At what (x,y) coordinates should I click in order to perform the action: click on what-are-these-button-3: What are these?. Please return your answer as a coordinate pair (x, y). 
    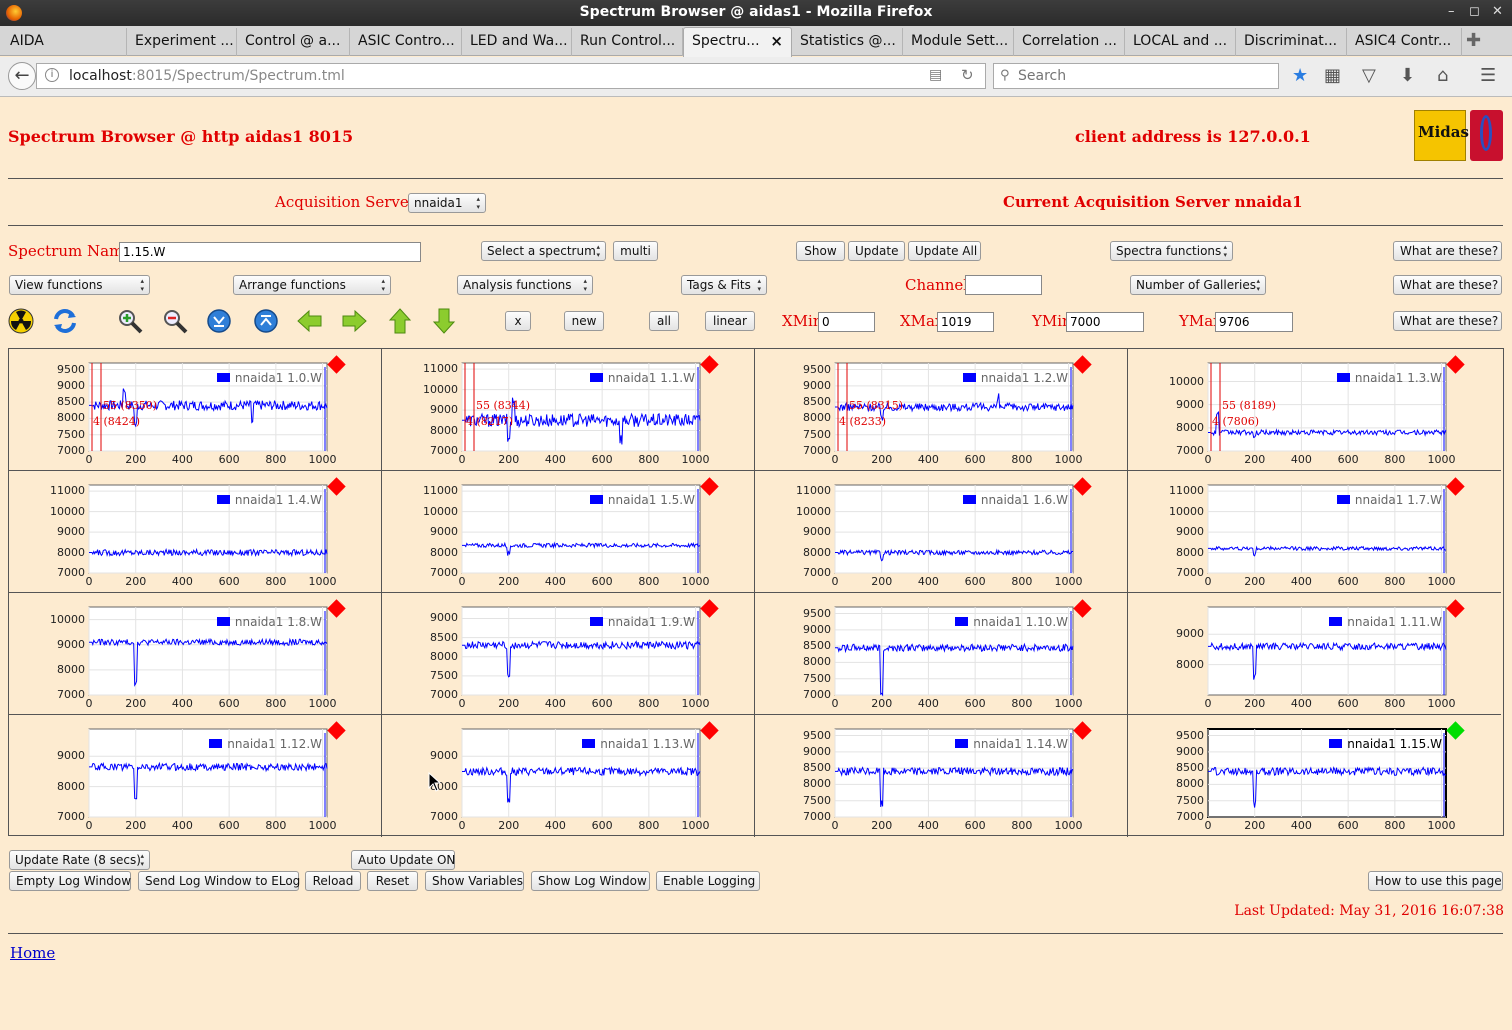
    Looking at the image, I should click on (1447, 321).